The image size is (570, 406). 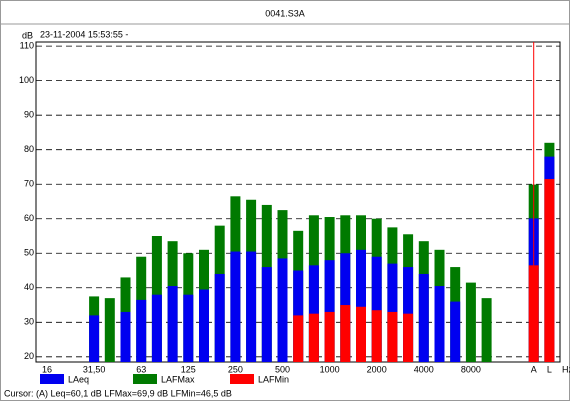 I want to click on x-tick-label: 2000, so click(x=377, y=369).